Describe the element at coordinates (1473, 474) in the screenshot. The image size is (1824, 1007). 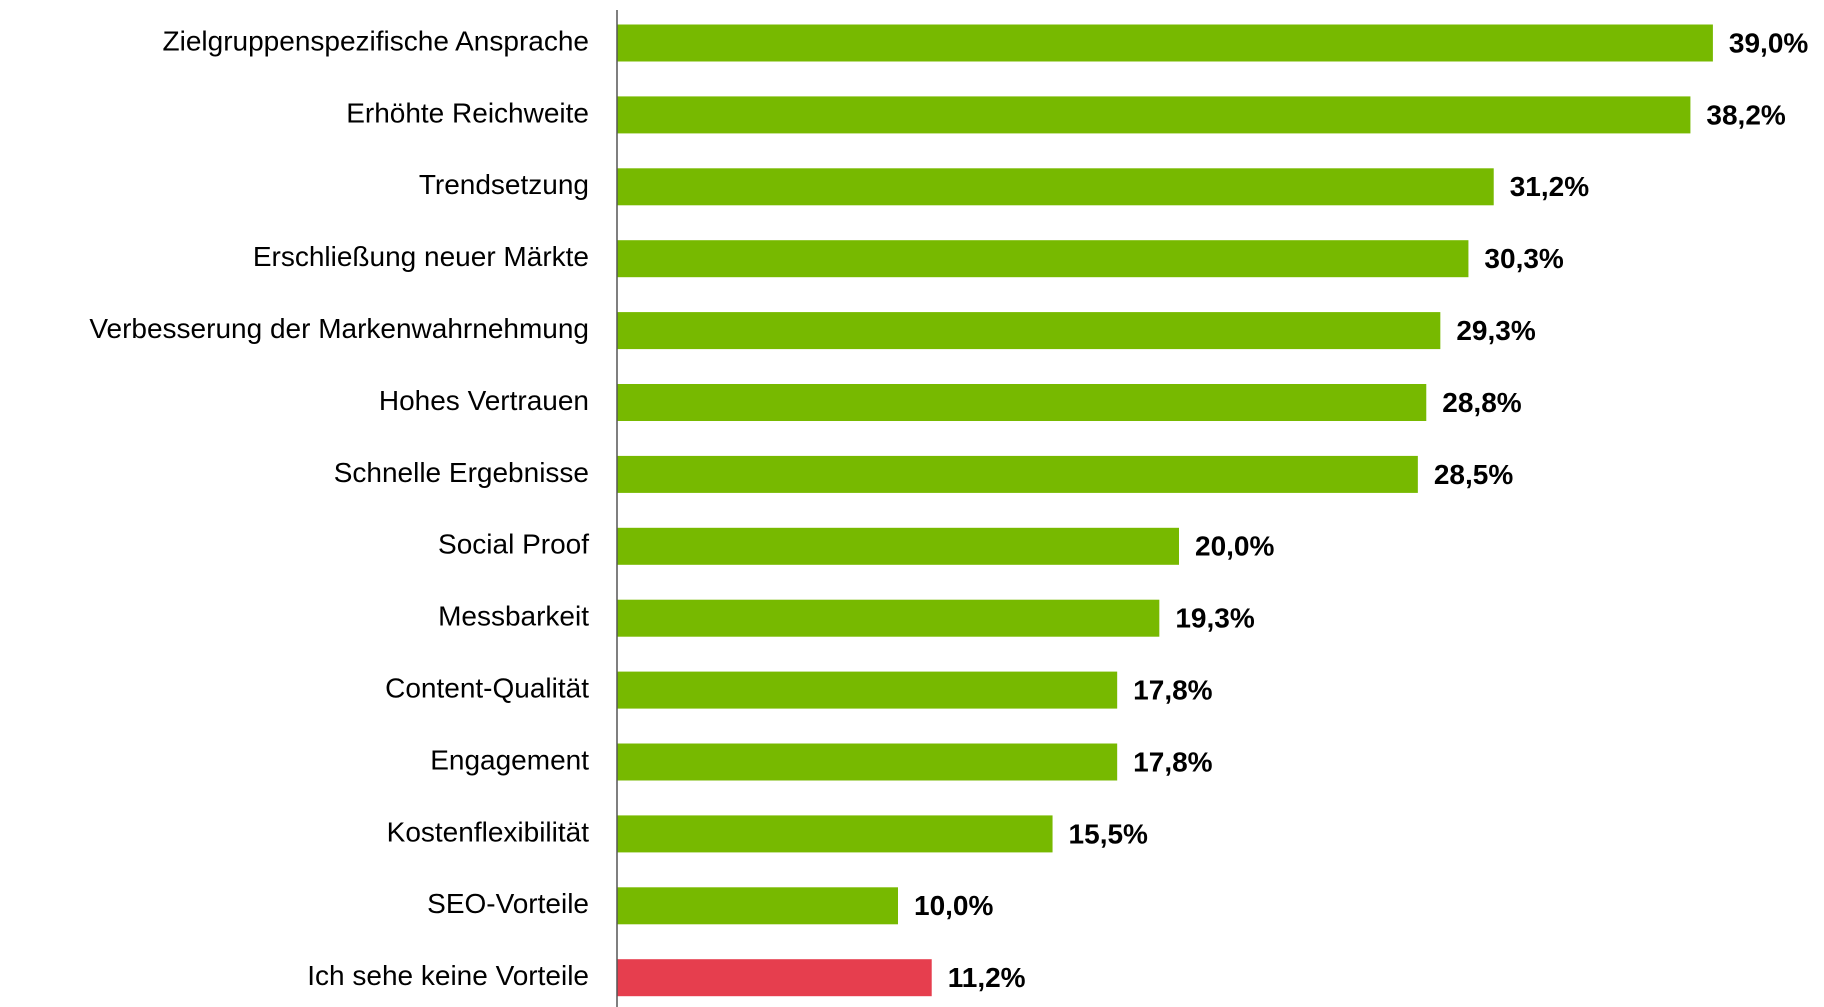
I see `value-label: 28,5%` at that location.